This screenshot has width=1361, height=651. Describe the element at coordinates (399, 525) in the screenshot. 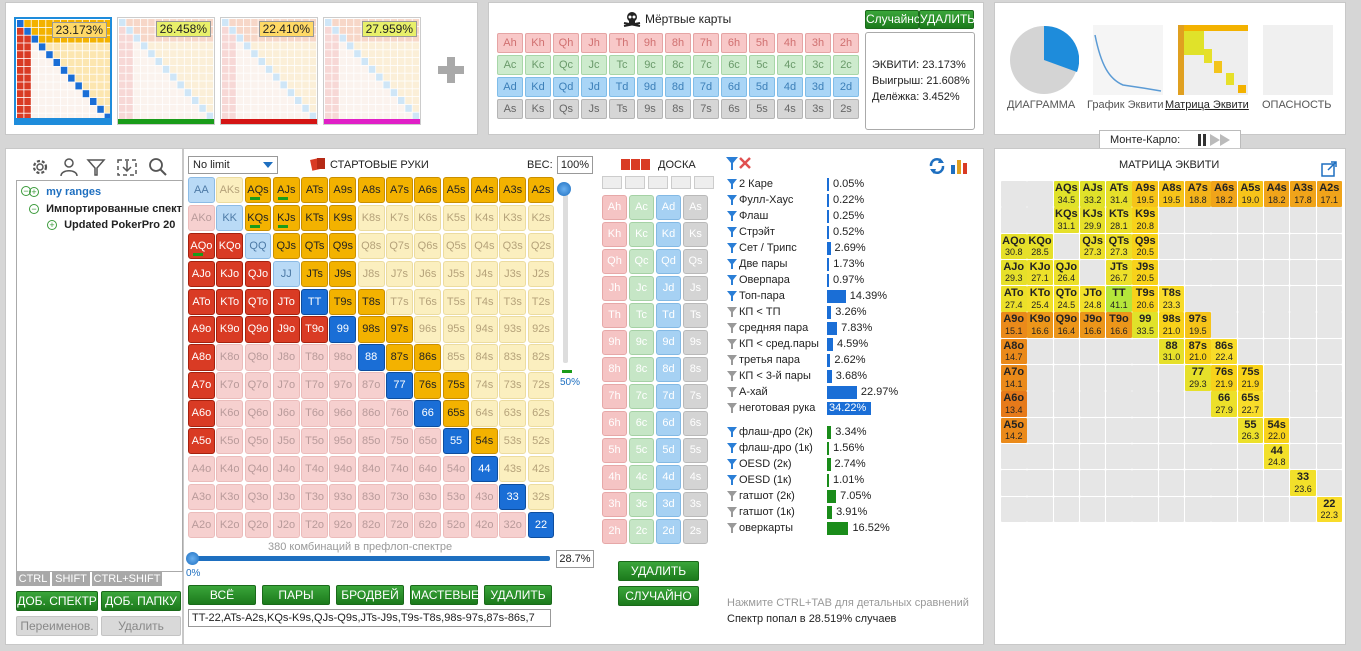

I see `hand-cell-72o: 72o` at that location.